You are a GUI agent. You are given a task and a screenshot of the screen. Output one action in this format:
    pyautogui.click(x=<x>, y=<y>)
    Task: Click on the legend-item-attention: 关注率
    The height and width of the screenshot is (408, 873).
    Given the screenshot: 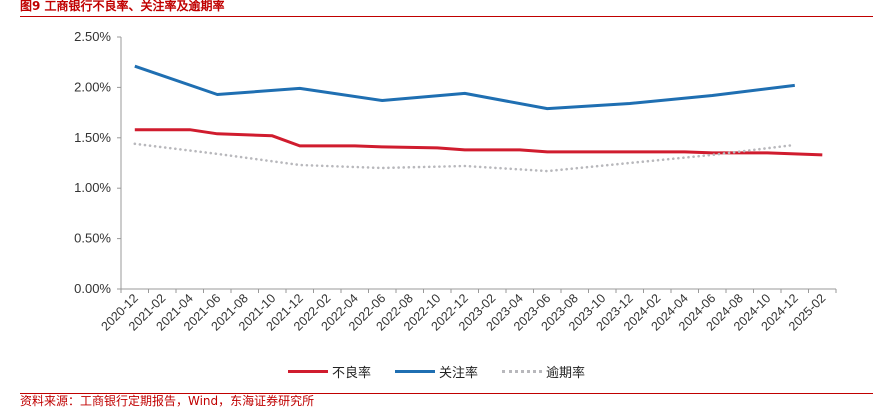 What is the action you would take?
    pyautogui.click(x=436, y=371)
    